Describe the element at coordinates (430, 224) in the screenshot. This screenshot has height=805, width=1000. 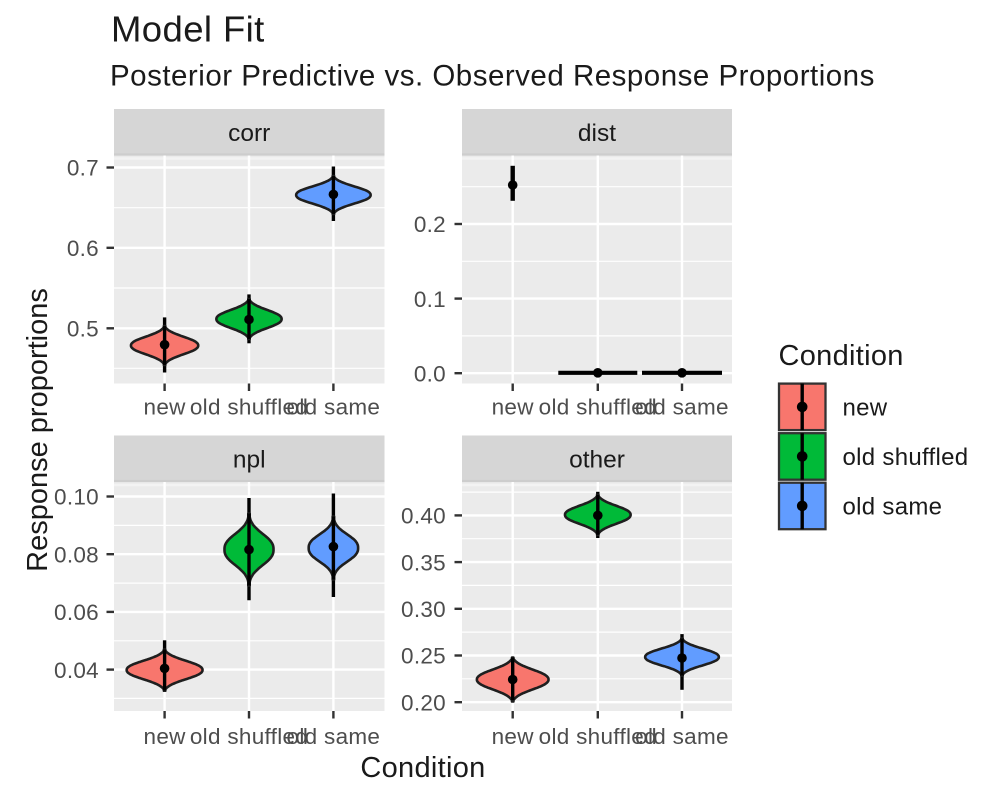
I see `svg-text: 0.2` at that location.